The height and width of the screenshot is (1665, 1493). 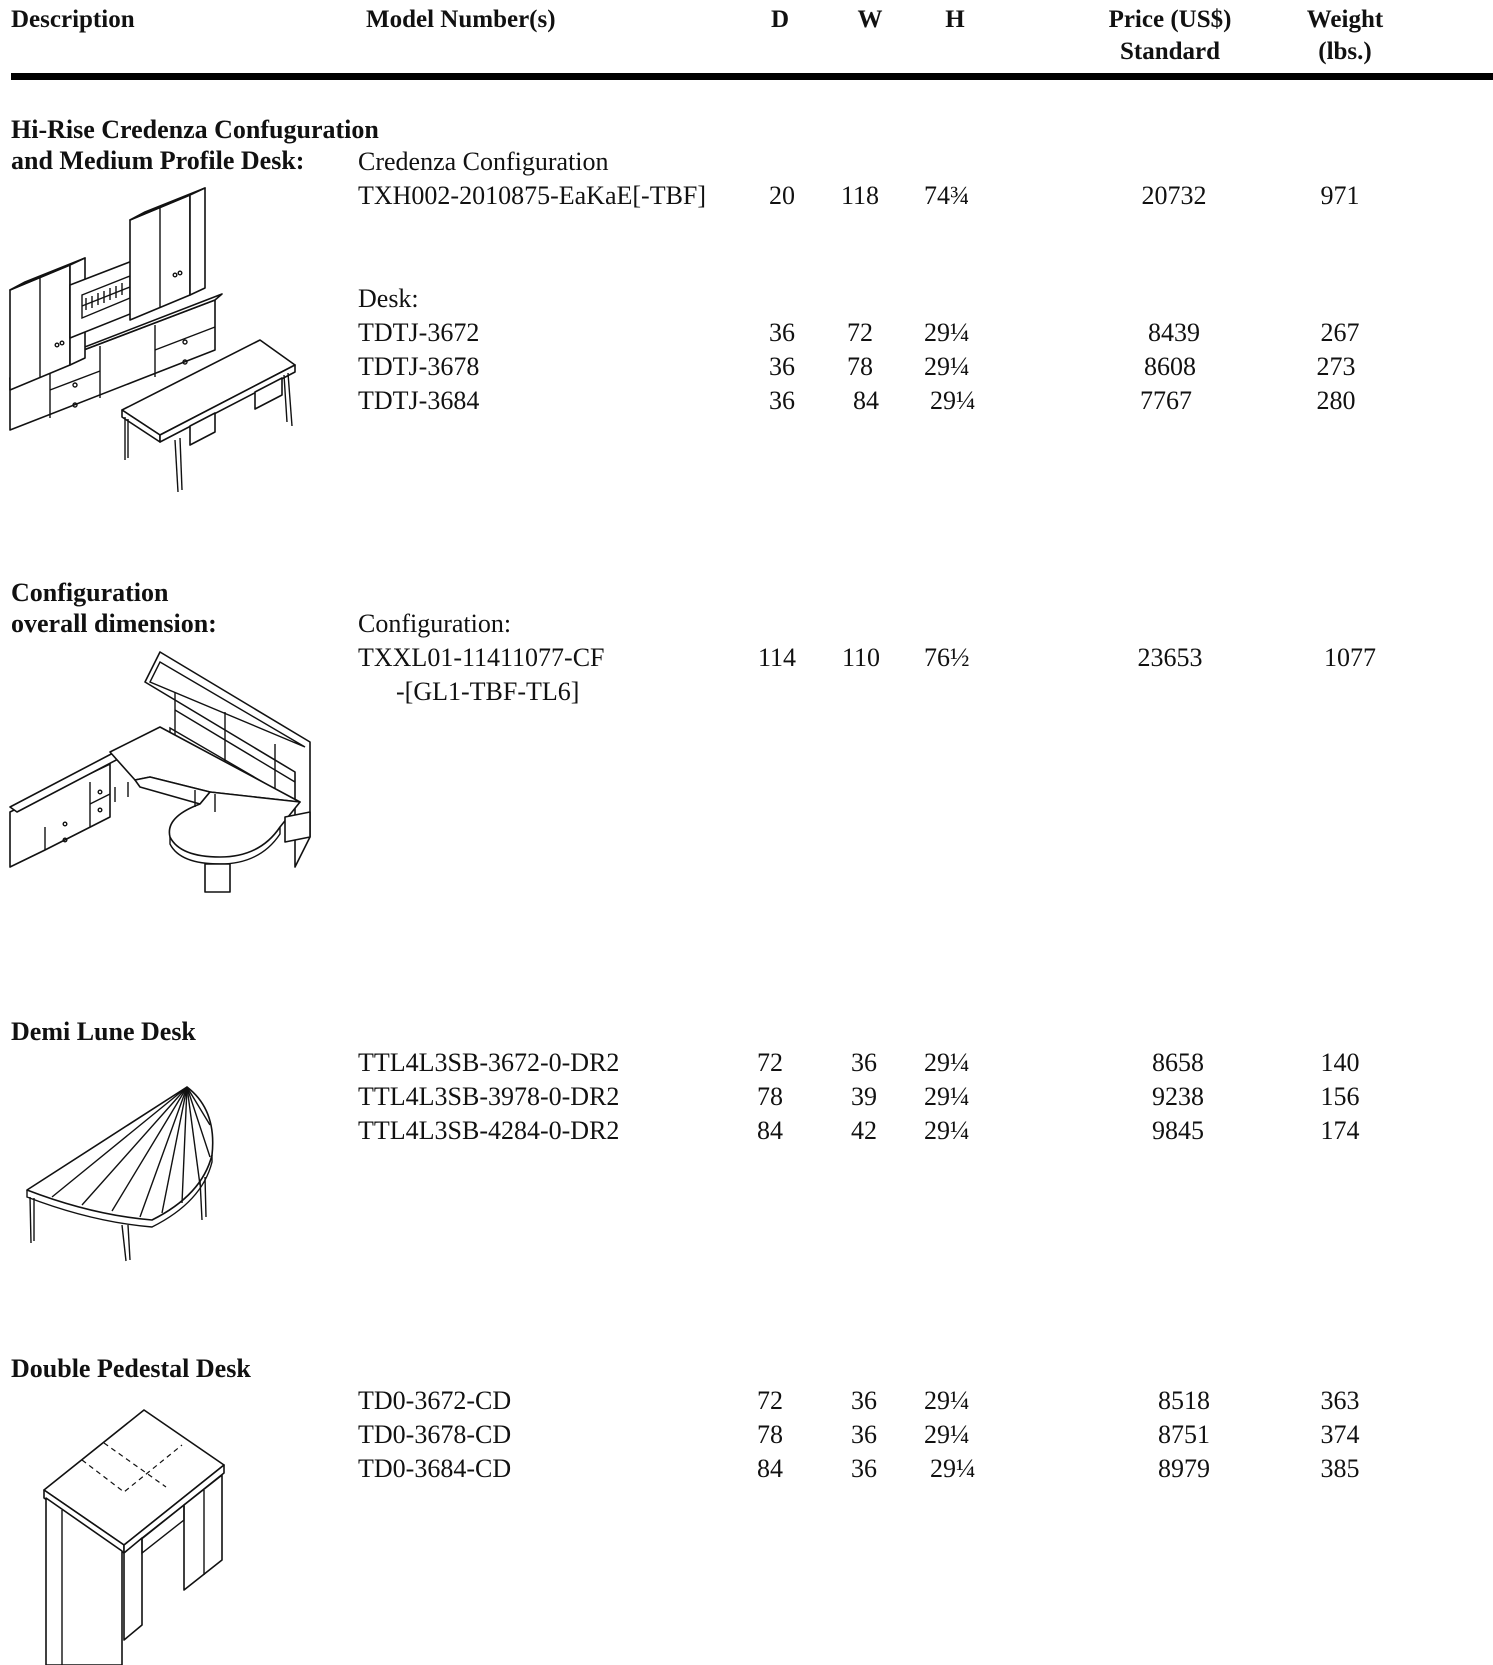 I want to click on dim-w: 42, so click(x=864, y=1130).